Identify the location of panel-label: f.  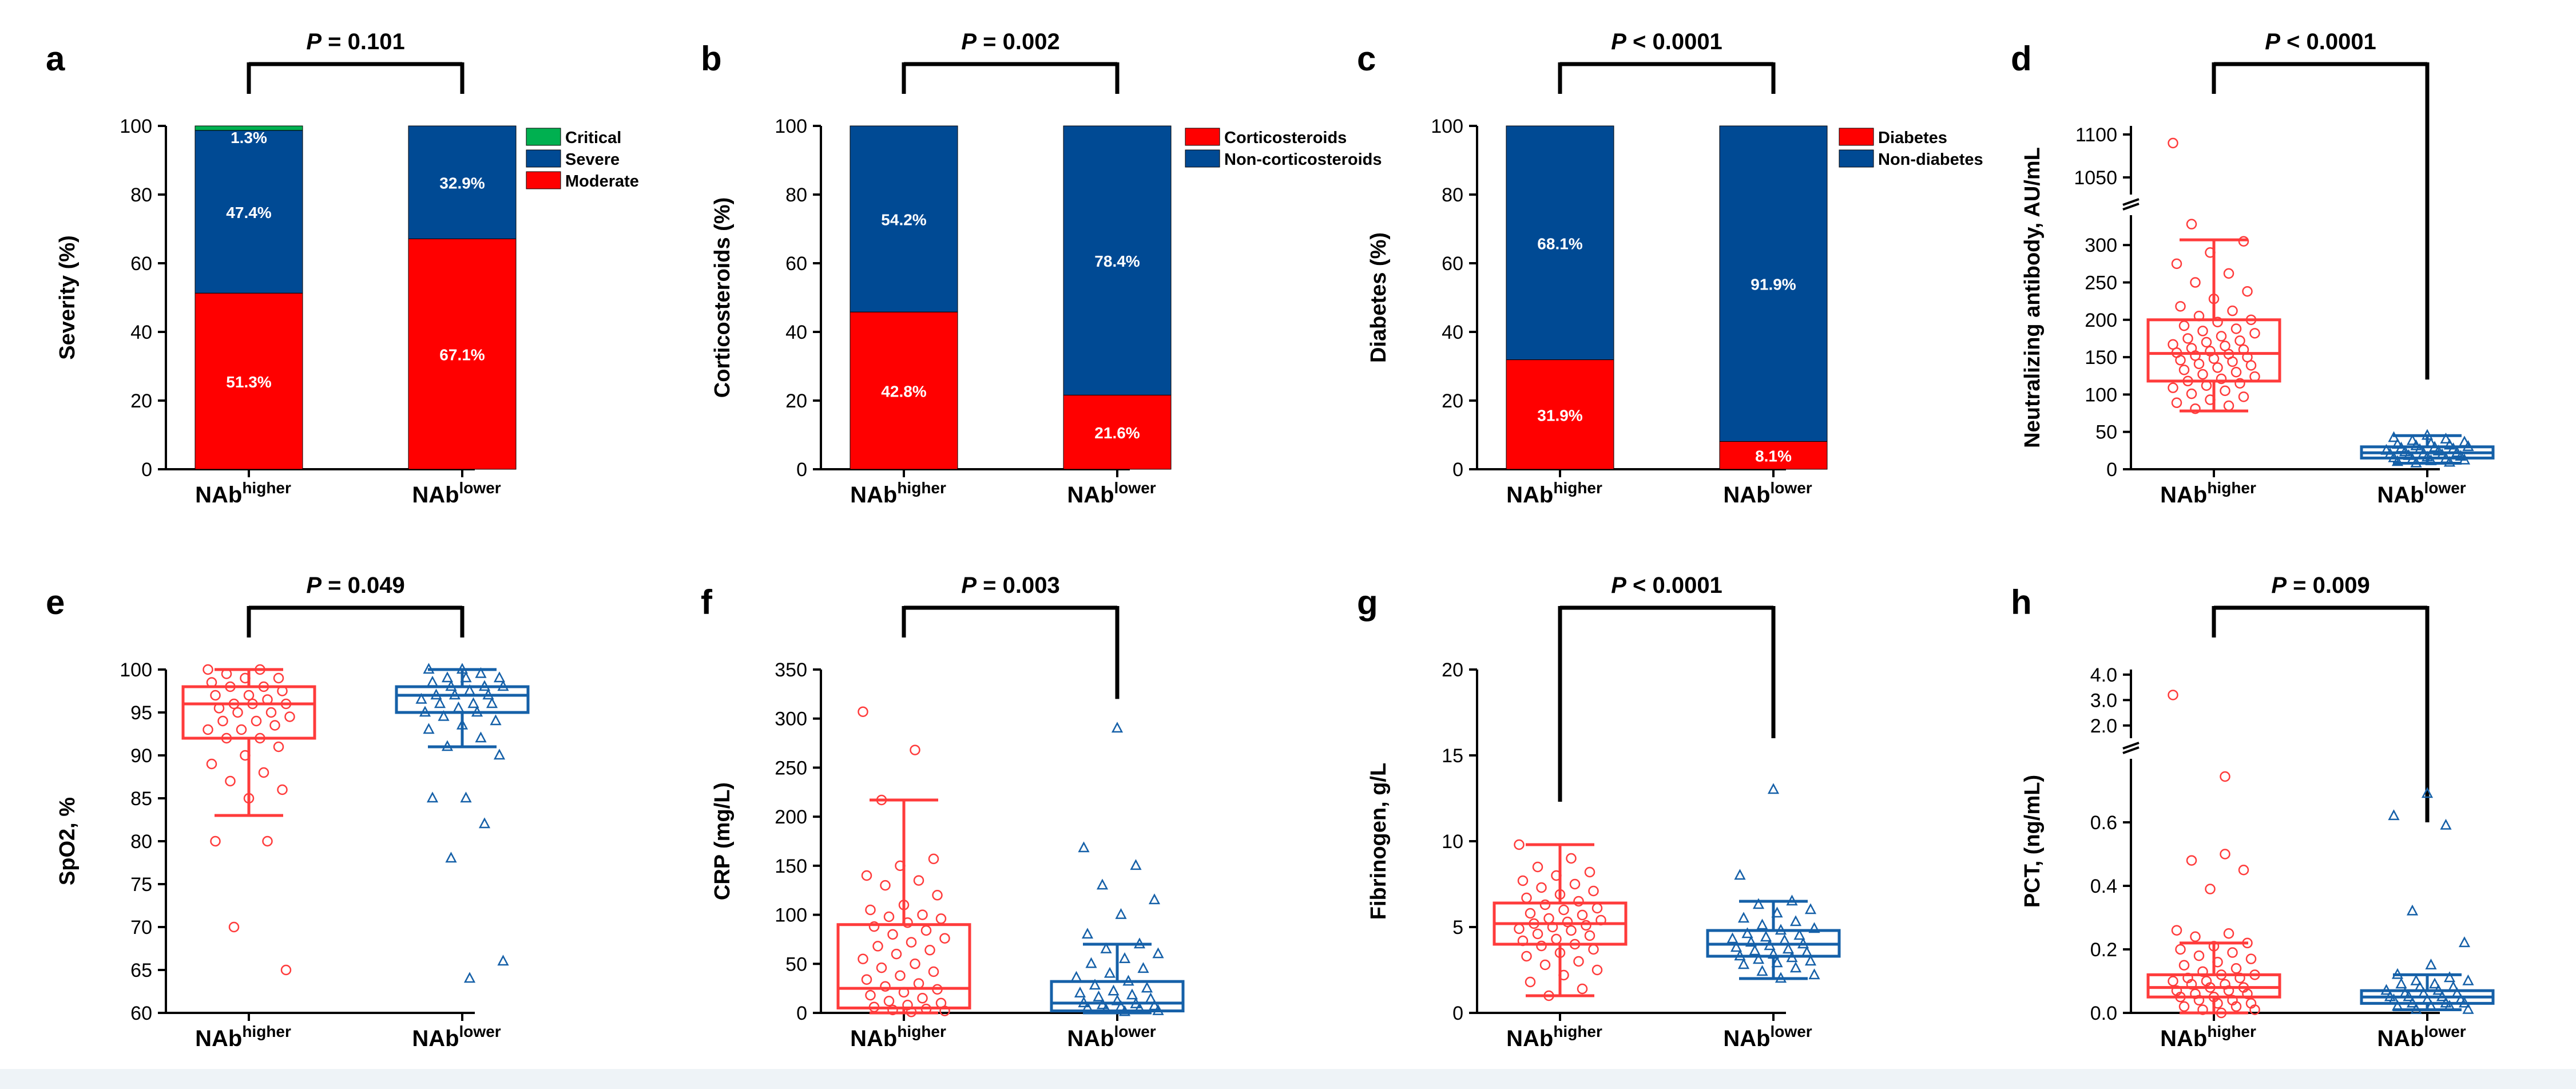
(707, 602).